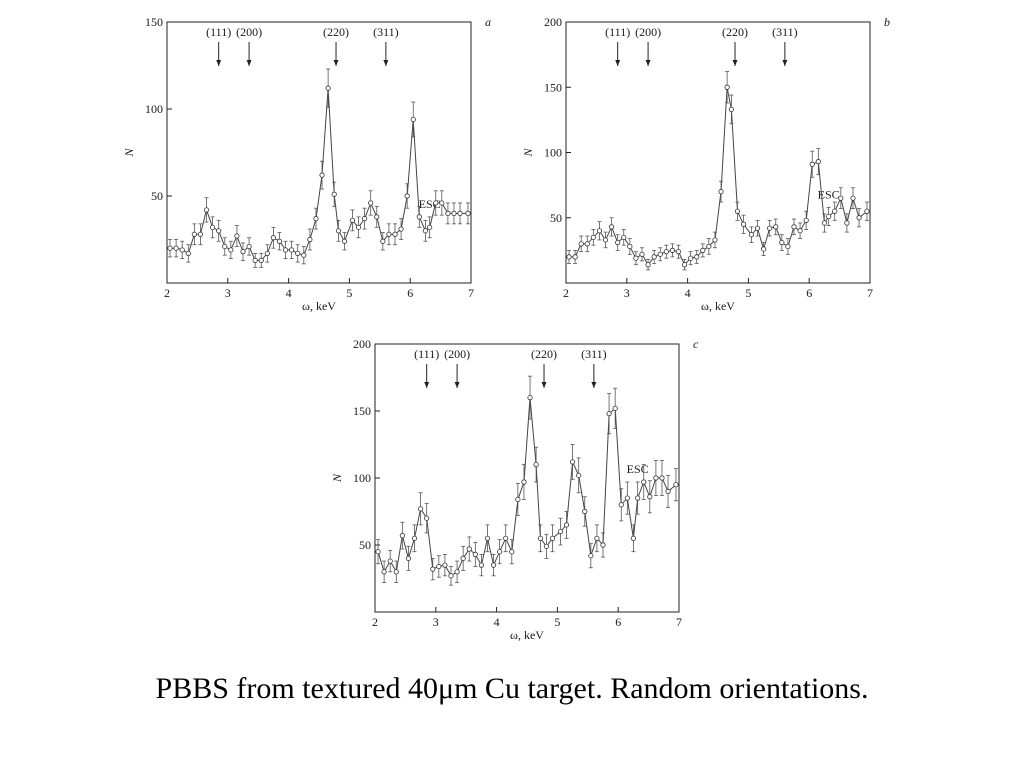  I want to click on y-tick-label-b-100: 100, so click(553, 153).